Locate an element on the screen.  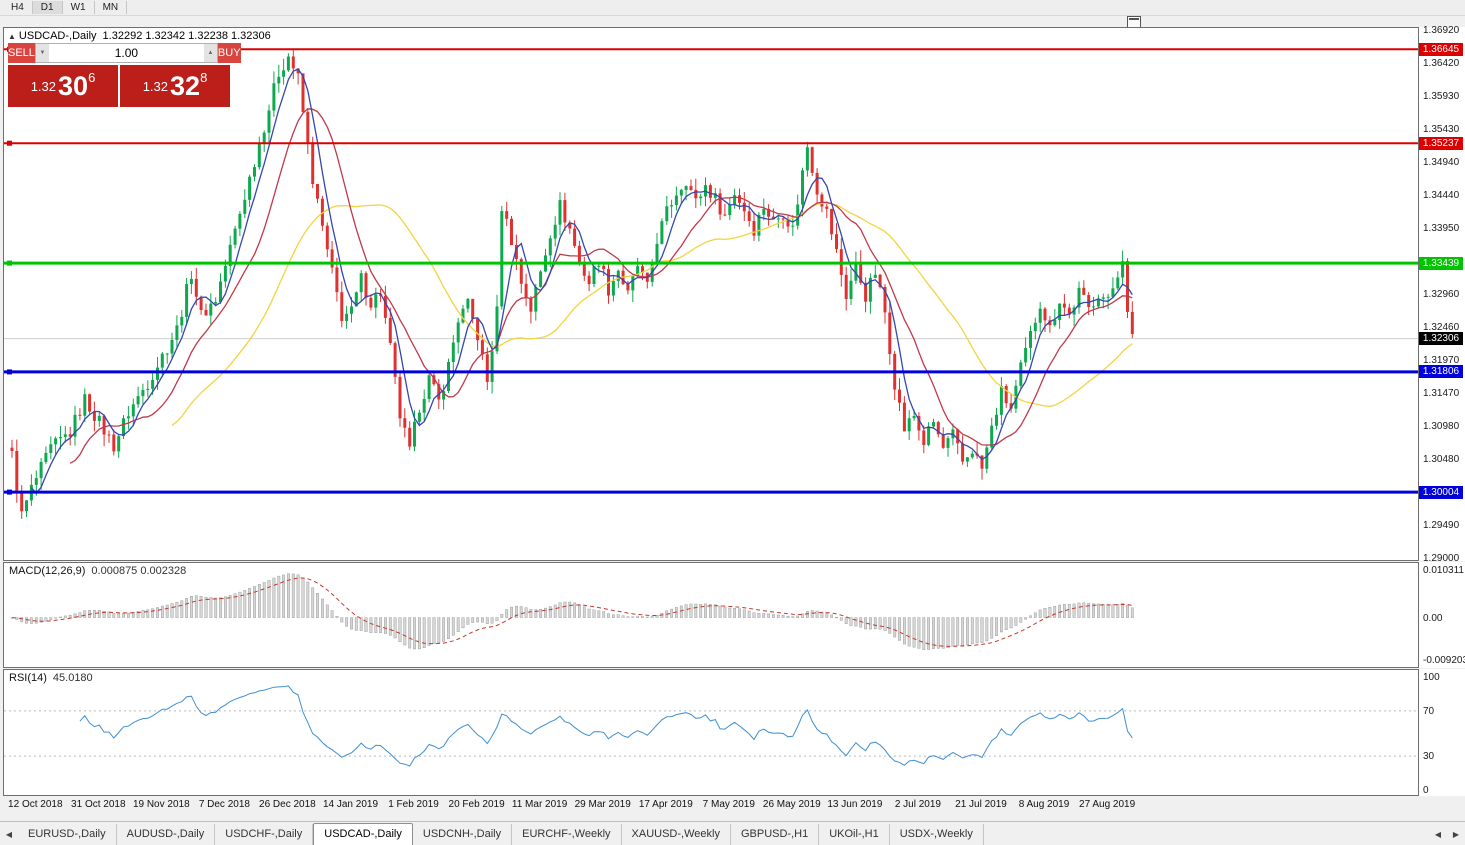
one-click-trade-panel: SELL ▼ ▲ BUY 1.32 30 6 1.32 32 8 is located at coordinates (124, 75).